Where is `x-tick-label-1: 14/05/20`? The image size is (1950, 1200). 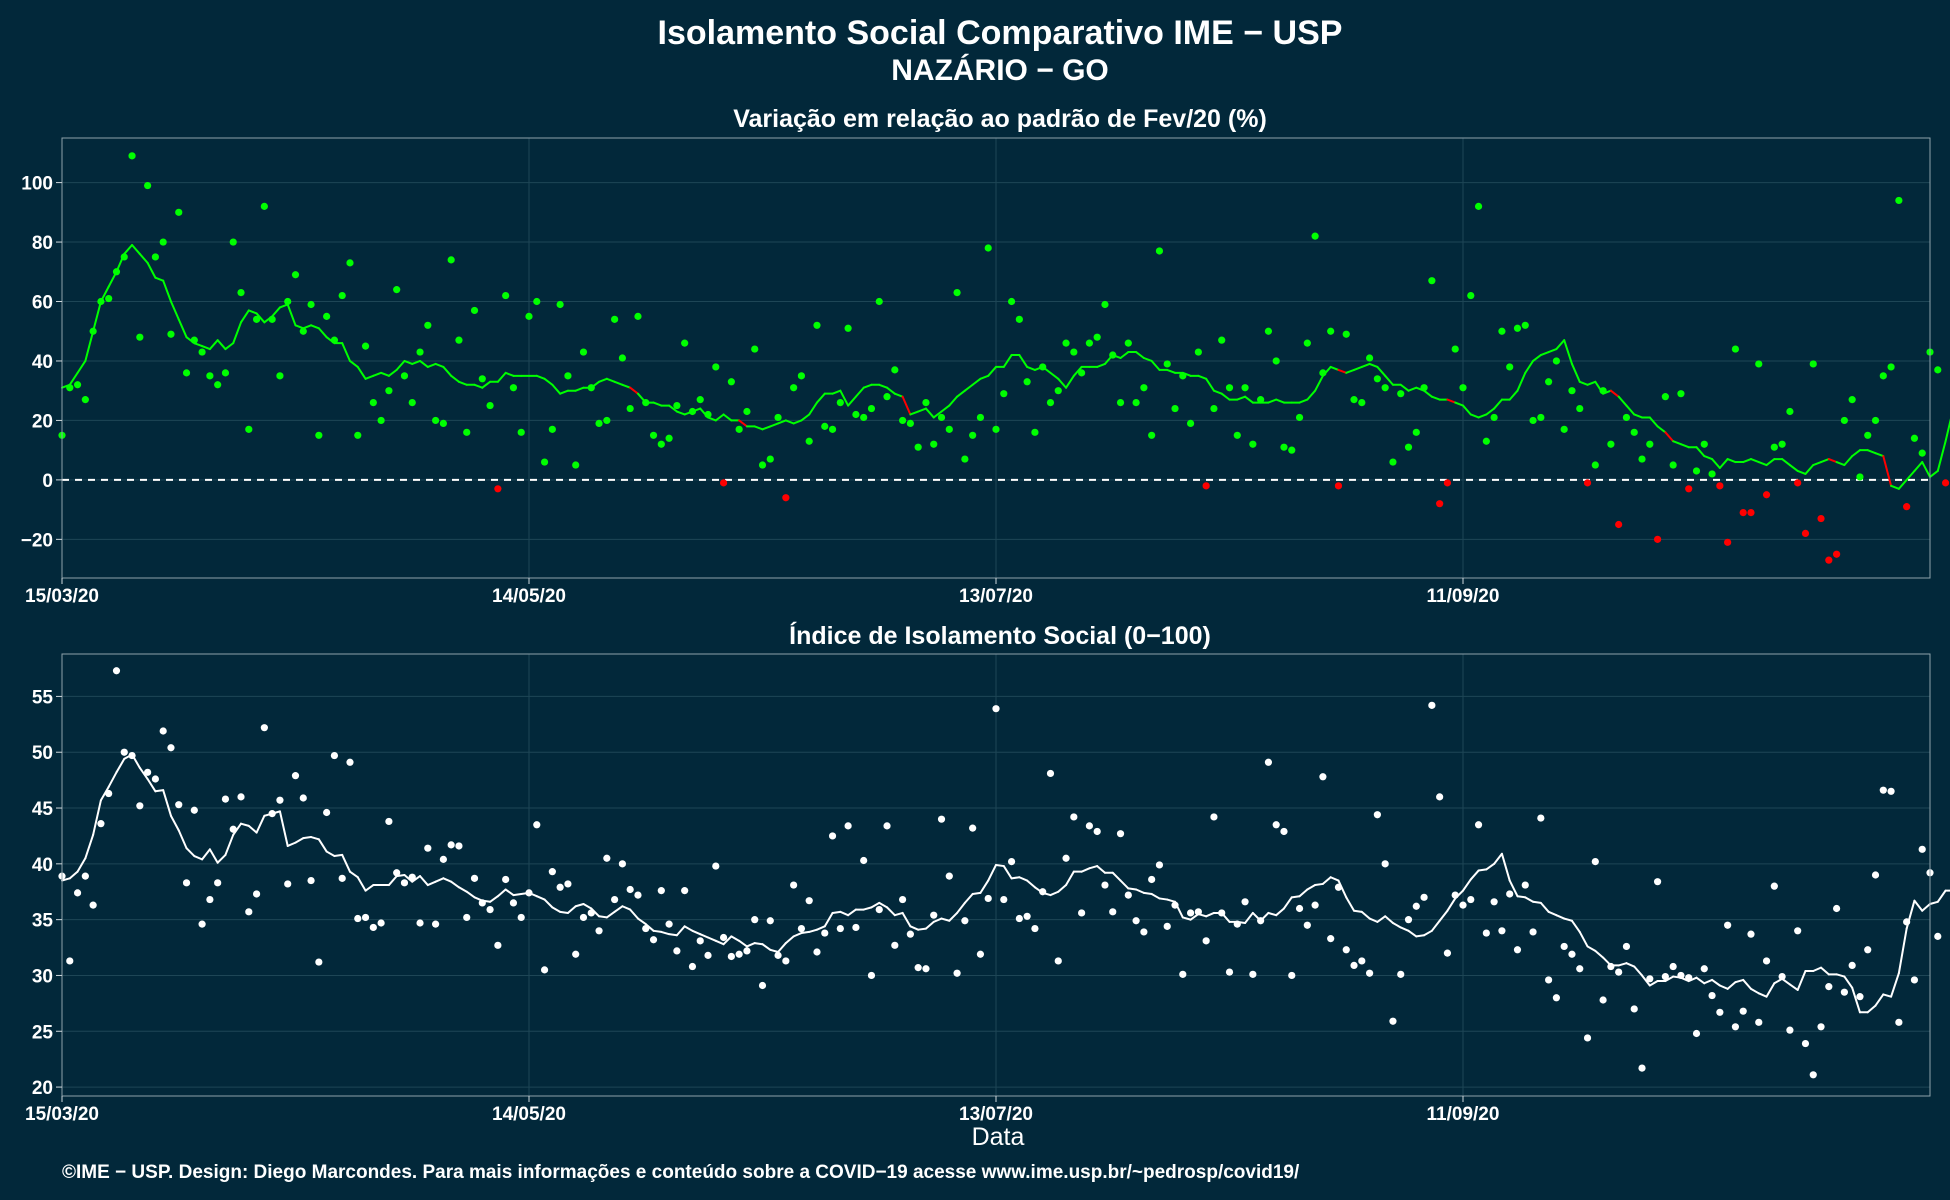 x-tick-label-1: 14/05/20 is located at coordinates (529, 1114).